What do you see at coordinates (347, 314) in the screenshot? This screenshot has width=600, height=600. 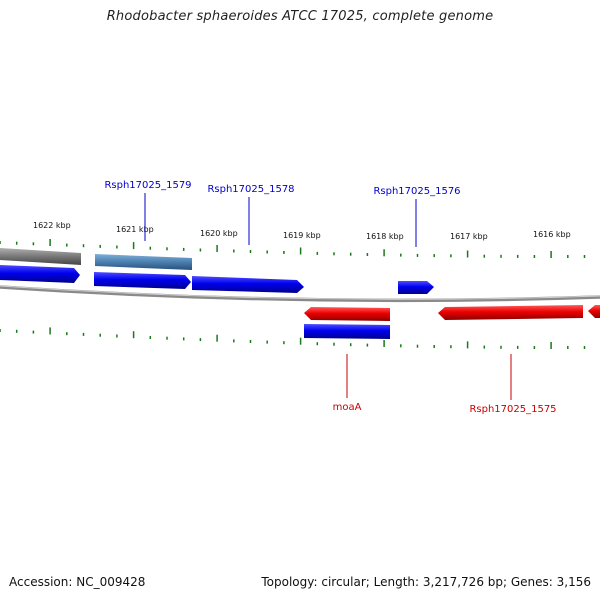 I see `gene-arrow-moaA` at bounding box center [347, 314].